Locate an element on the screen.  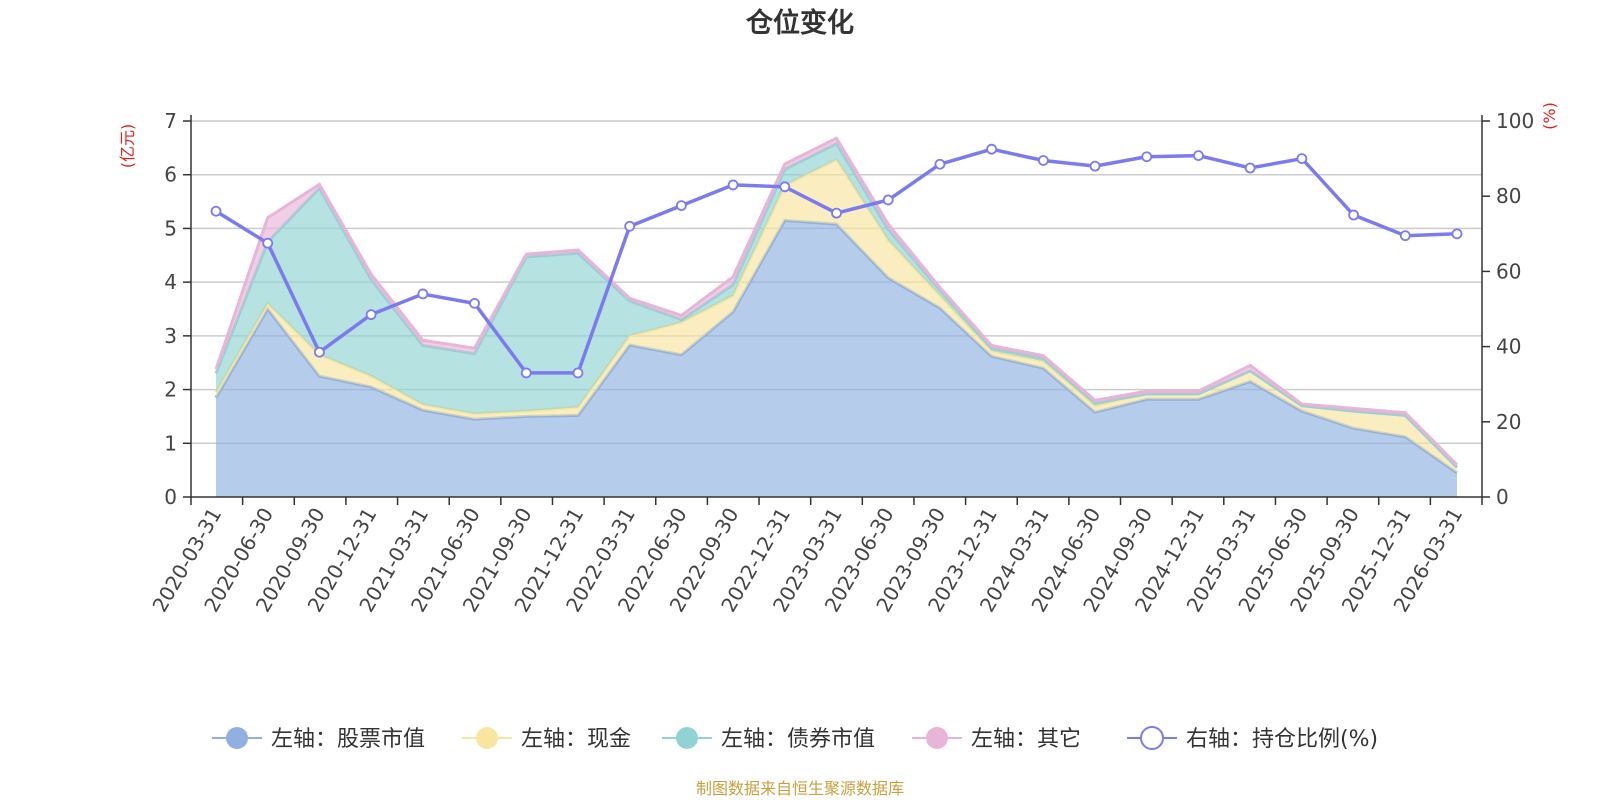
legend-item: 左轴：股票市值 is located at coordinates (318, 739).